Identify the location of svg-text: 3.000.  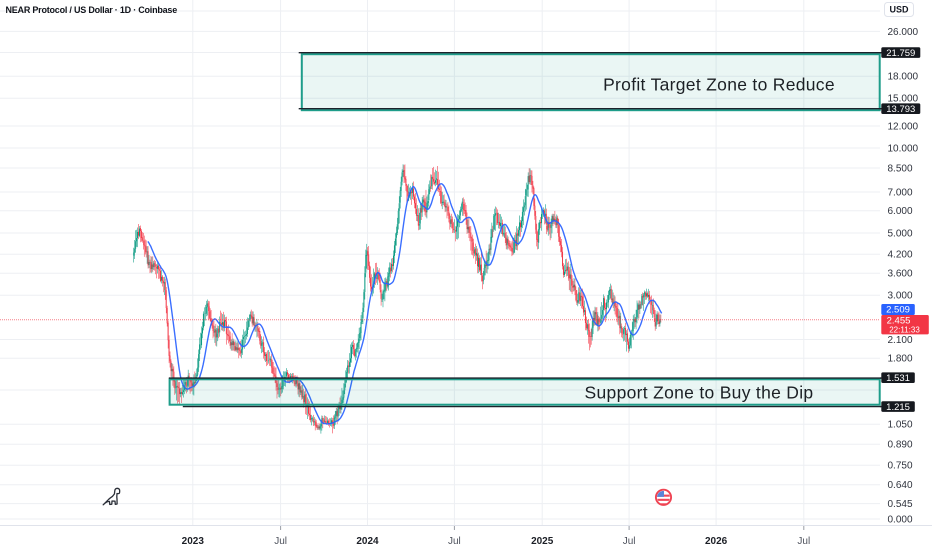
(900, 296).